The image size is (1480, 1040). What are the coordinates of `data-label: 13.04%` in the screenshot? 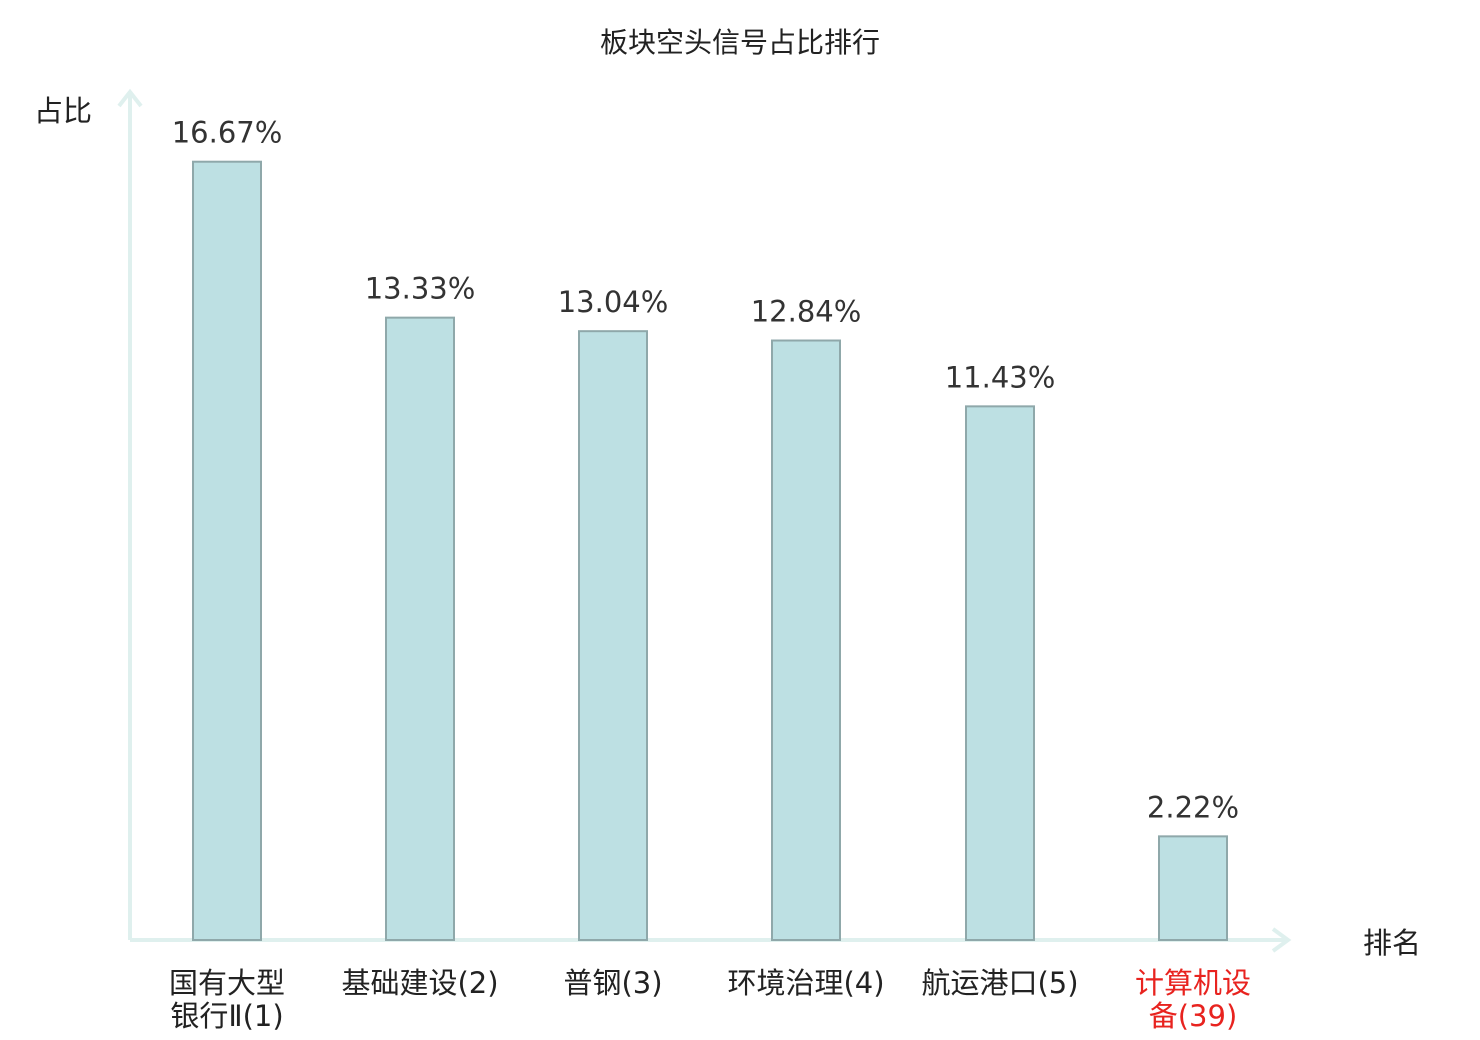 It's located at (613, 302).